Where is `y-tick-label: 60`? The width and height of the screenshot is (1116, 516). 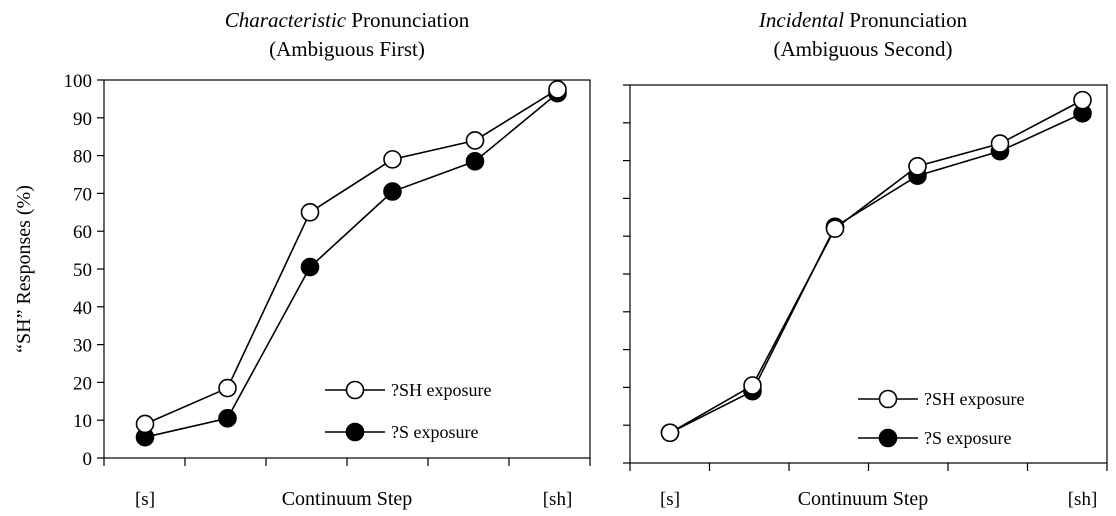
y-tick-label: 60 is located at coordinates (82, 232).